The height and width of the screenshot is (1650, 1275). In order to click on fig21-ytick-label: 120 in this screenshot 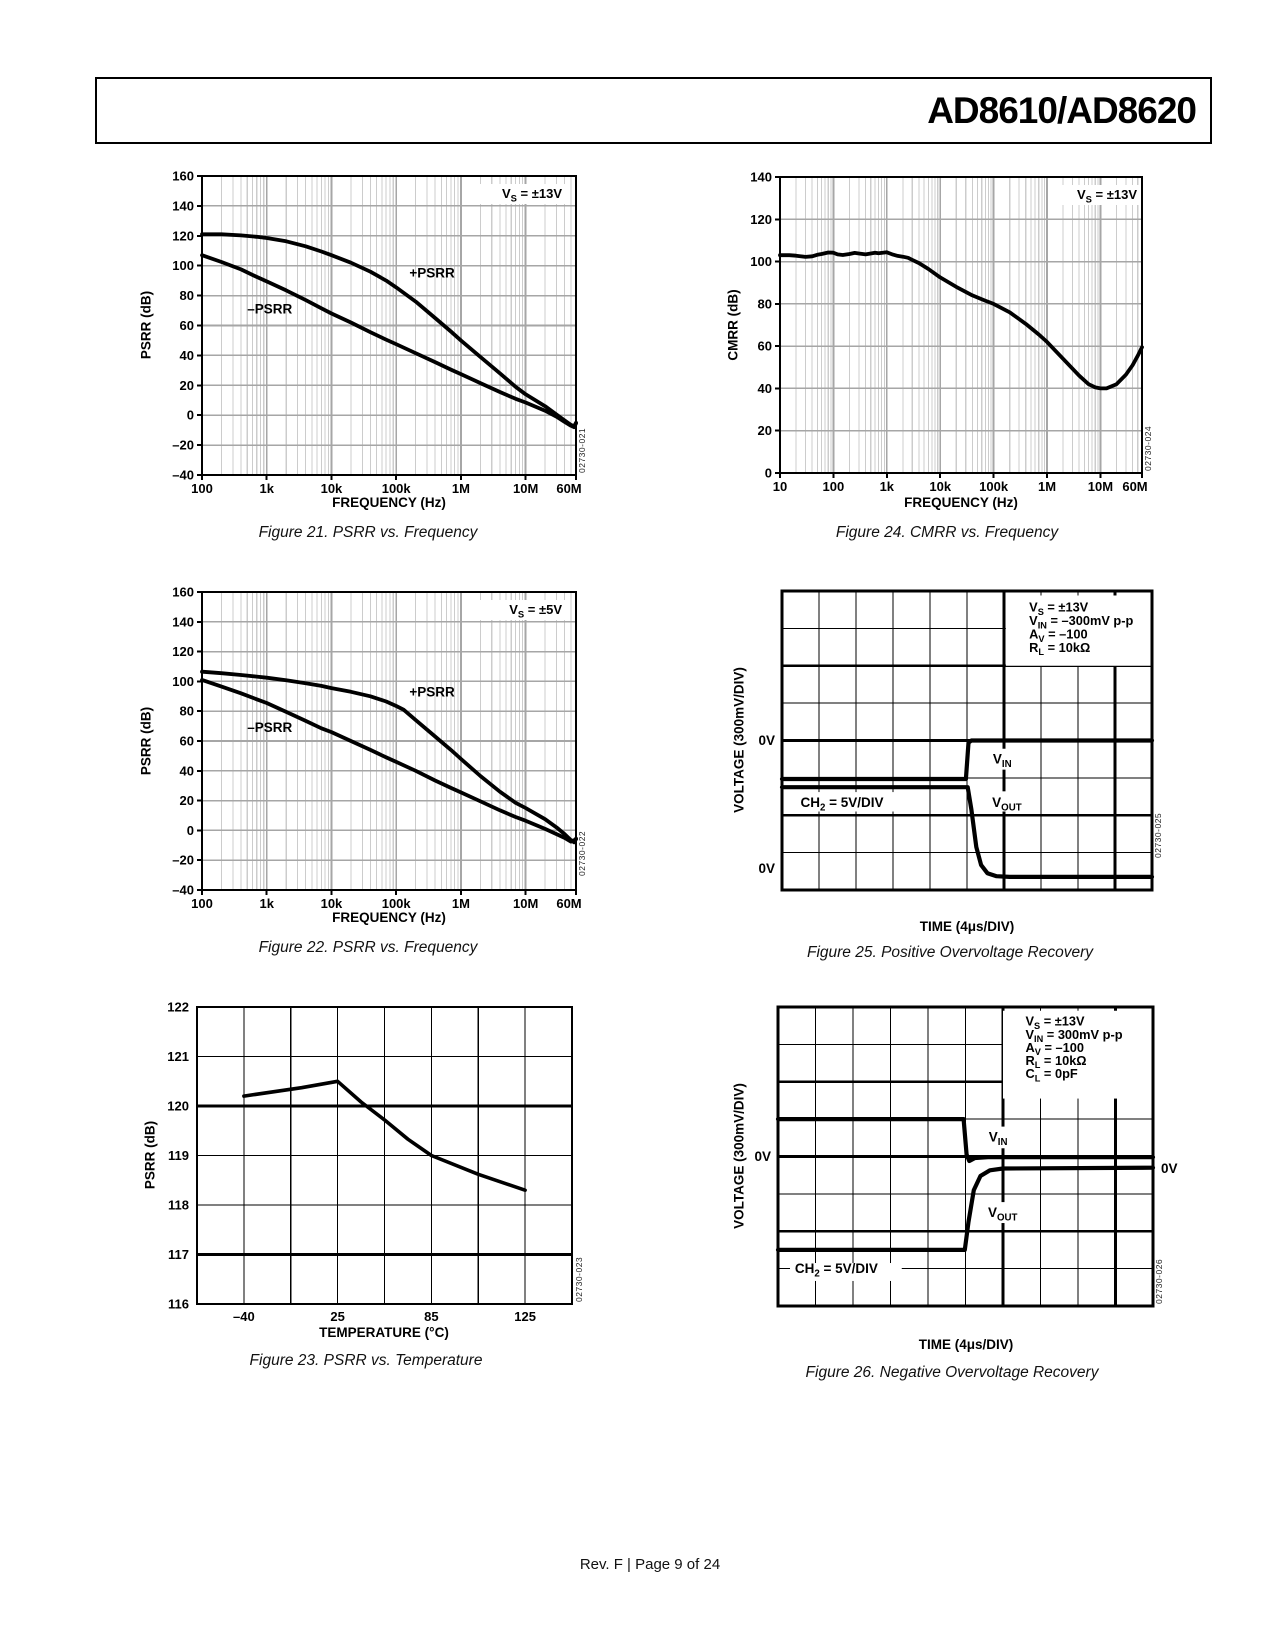, I will do `click(183, 235)`.